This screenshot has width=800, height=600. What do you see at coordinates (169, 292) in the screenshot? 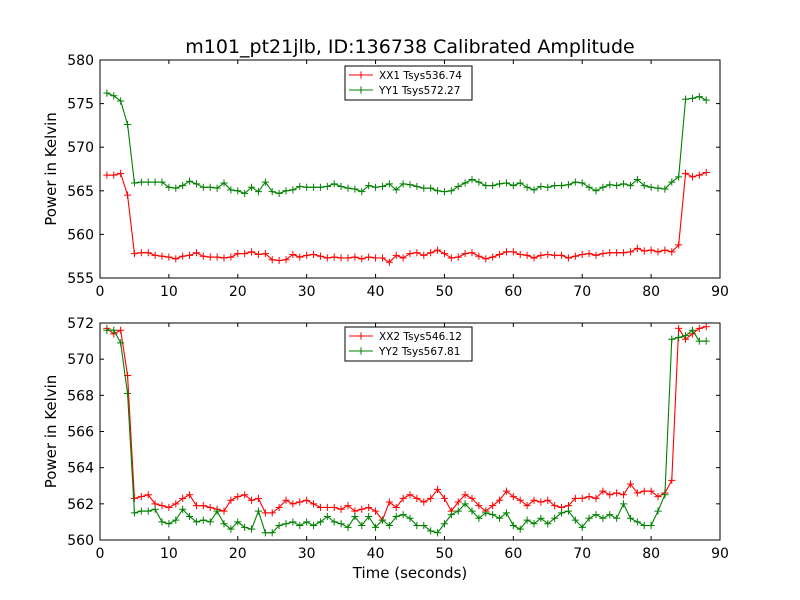
I see `x-tick-label: 10` at bounding box center [169, 292].